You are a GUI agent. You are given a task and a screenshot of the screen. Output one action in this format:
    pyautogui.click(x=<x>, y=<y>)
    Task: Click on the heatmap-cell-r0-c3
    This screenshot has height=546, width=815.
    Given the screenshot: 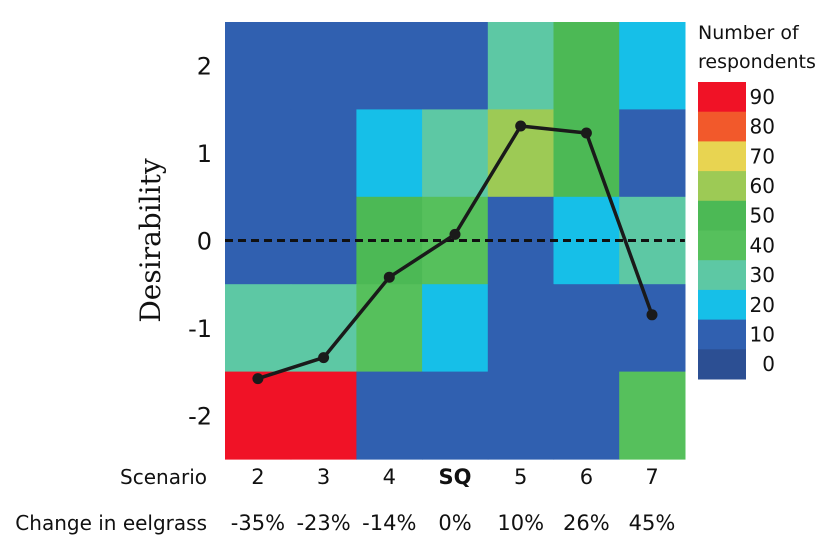 What is the action you would take?
    pyautogui.click(x=455, y=66)
    